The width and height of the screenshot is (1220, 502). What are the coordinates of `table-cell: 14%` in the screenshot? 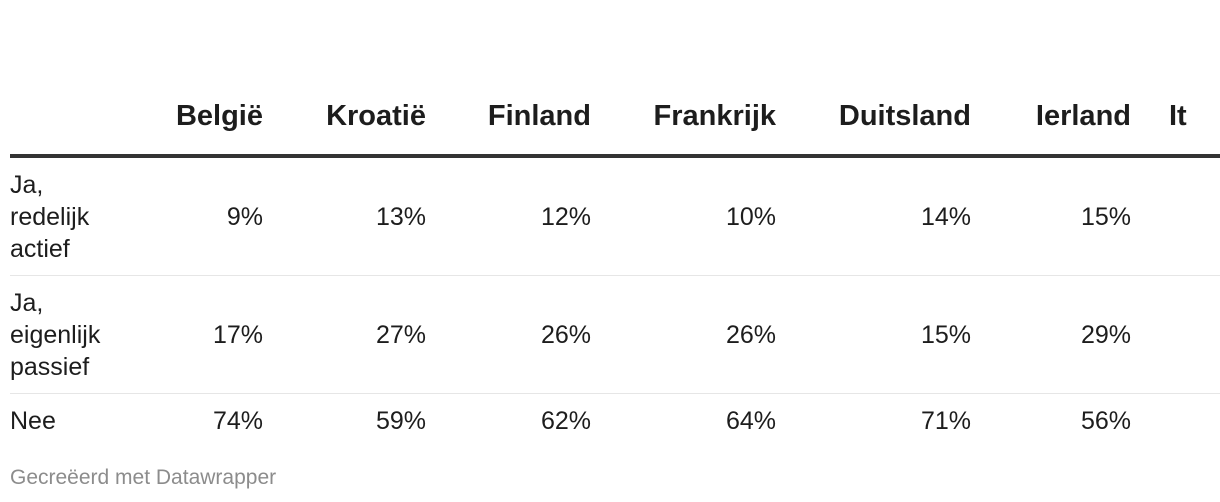 It's located at (873, 216).